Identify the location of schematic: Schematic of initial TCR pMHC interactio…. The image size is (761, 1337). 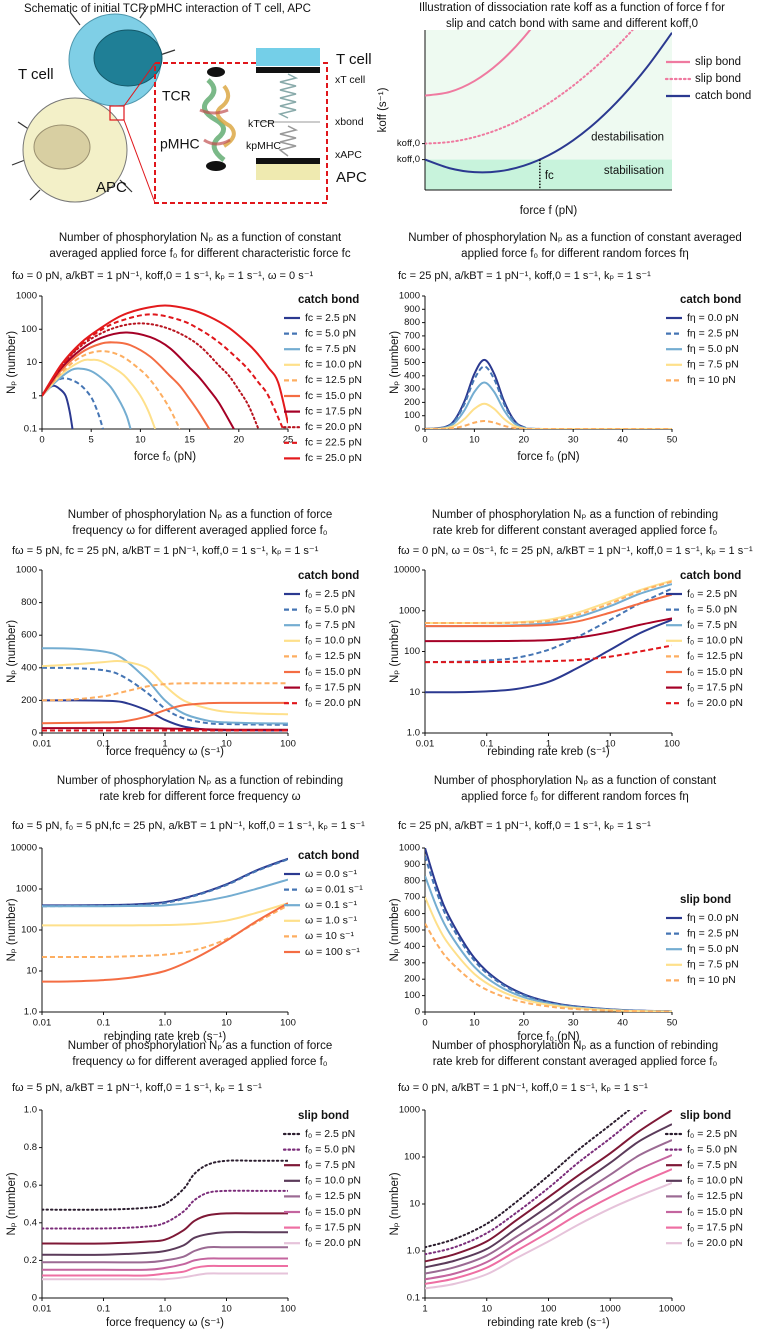
(191, 103).